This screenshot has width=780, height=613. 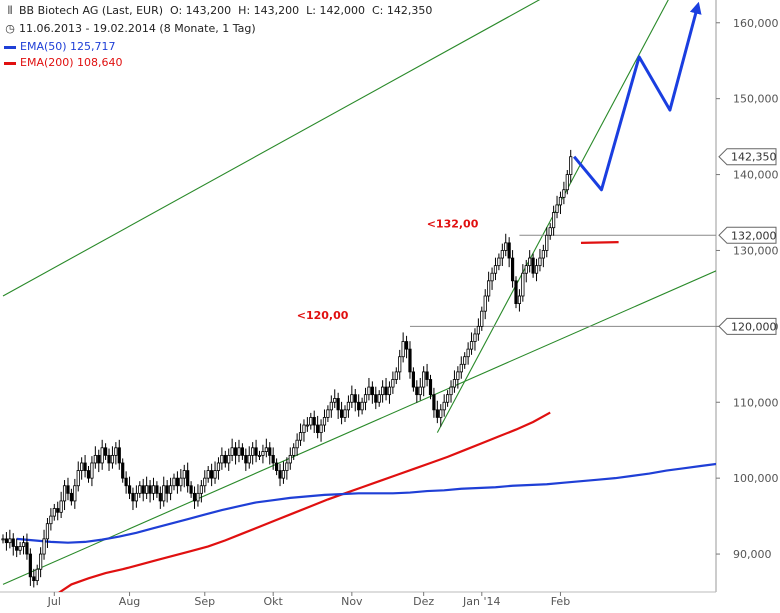 What do you see at coordinates (560, 601) in the screenshot?
I see `x-tick-label: Feb` at bounding box center [560, 601].